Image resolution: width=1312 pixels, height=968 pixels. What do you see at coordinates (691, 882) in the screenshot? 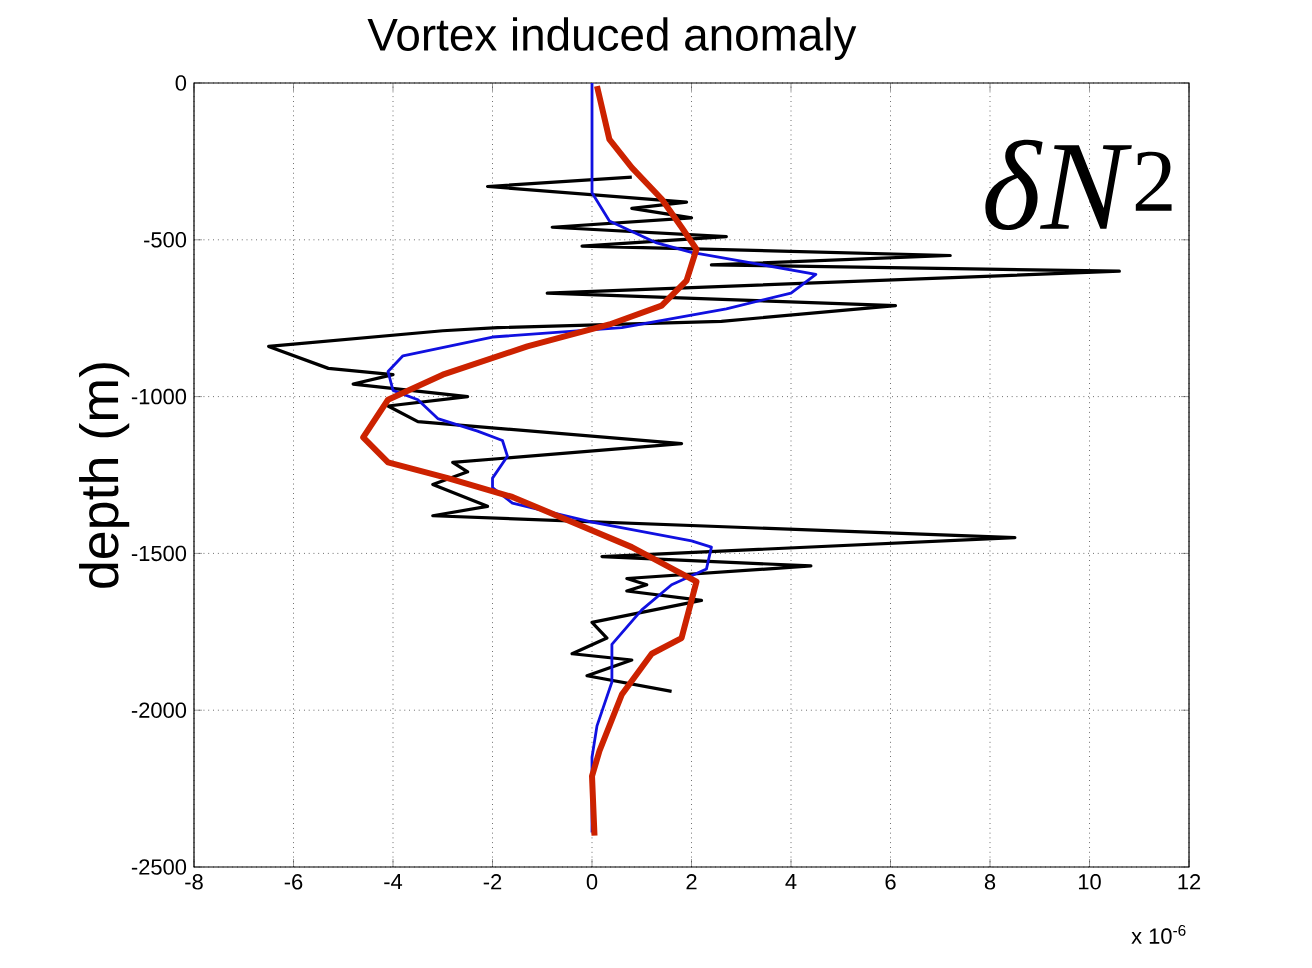
I see `x-tick-label: 2` at bounding box center [691, 882].